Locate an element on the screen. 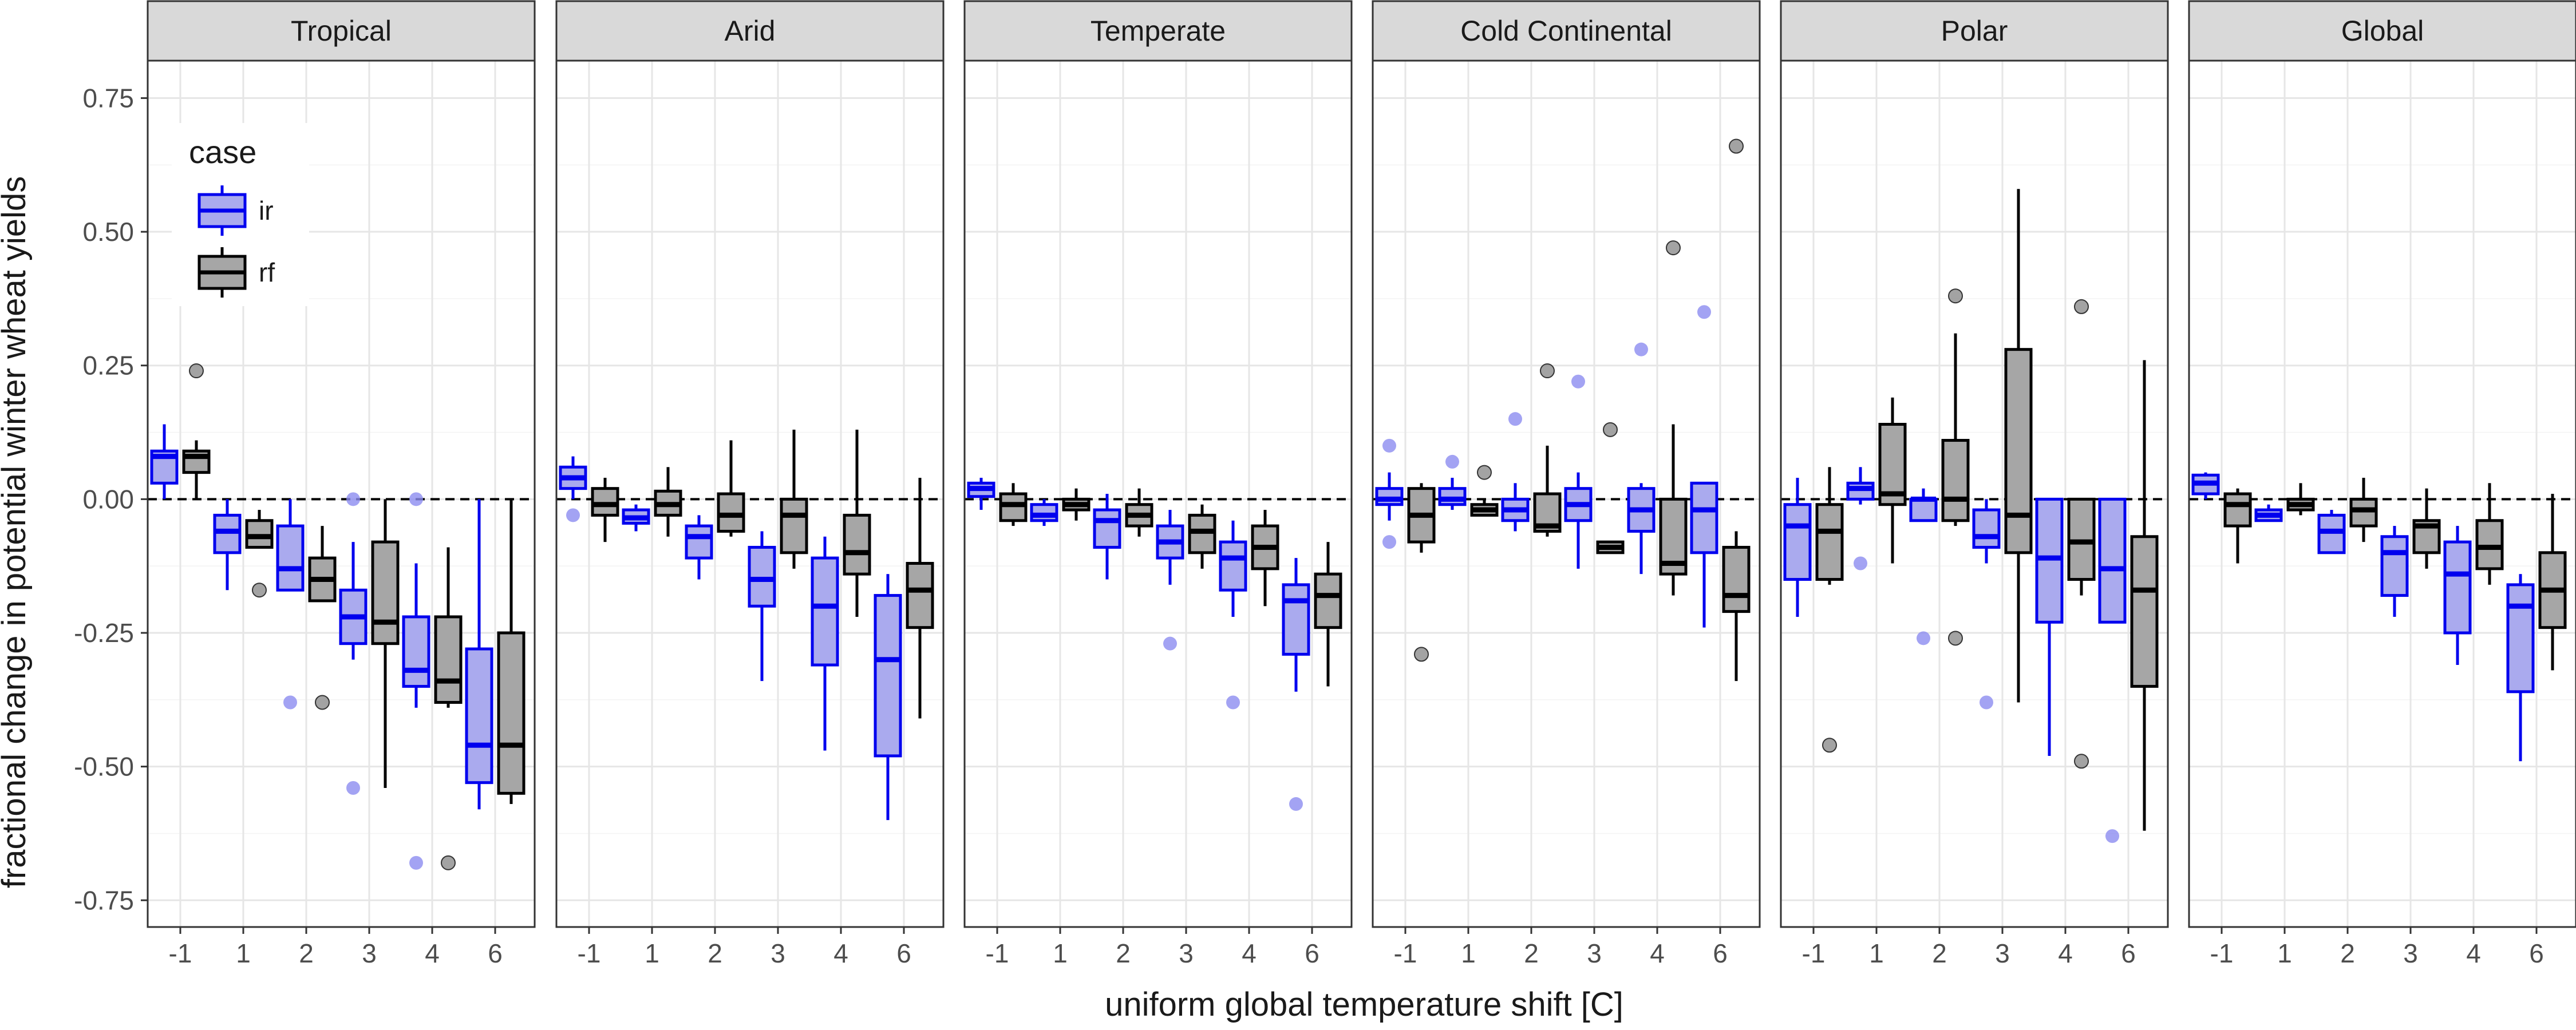  box-temperate-2-rf is located at coordinates (1139, 512).